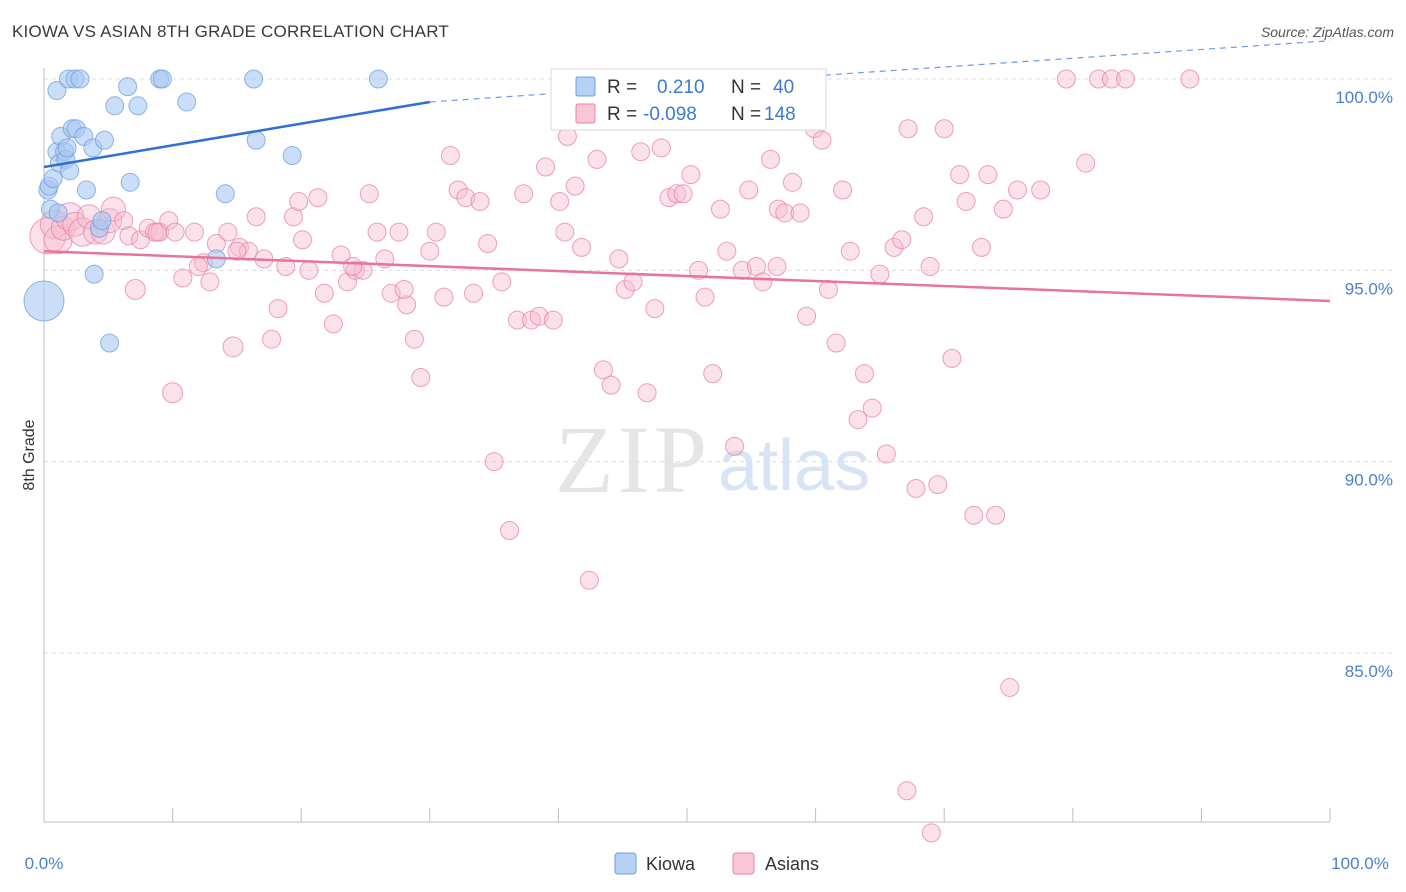  Describe the element at coordinates (1364, 384) in the screenshot. I see `y-tick-labels: 85.0% 90.0% 95.0% 100.0%` at that location.